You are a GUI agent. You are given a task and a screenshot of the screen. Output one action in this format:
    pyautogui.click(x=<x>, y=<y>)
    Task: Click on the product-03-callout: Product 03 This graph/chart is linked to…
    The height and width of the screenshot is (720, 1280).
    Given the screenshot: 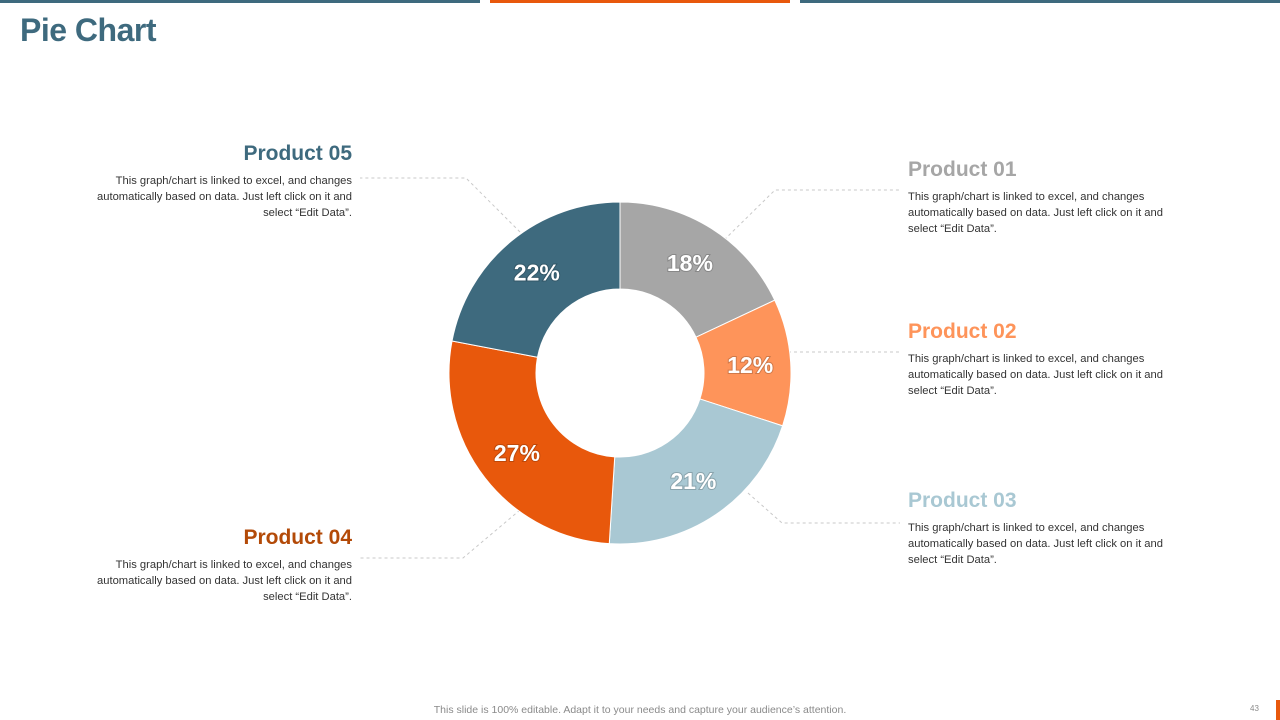 What is the action you would take?
    pyautogui.click(x=1037, y=528)
    